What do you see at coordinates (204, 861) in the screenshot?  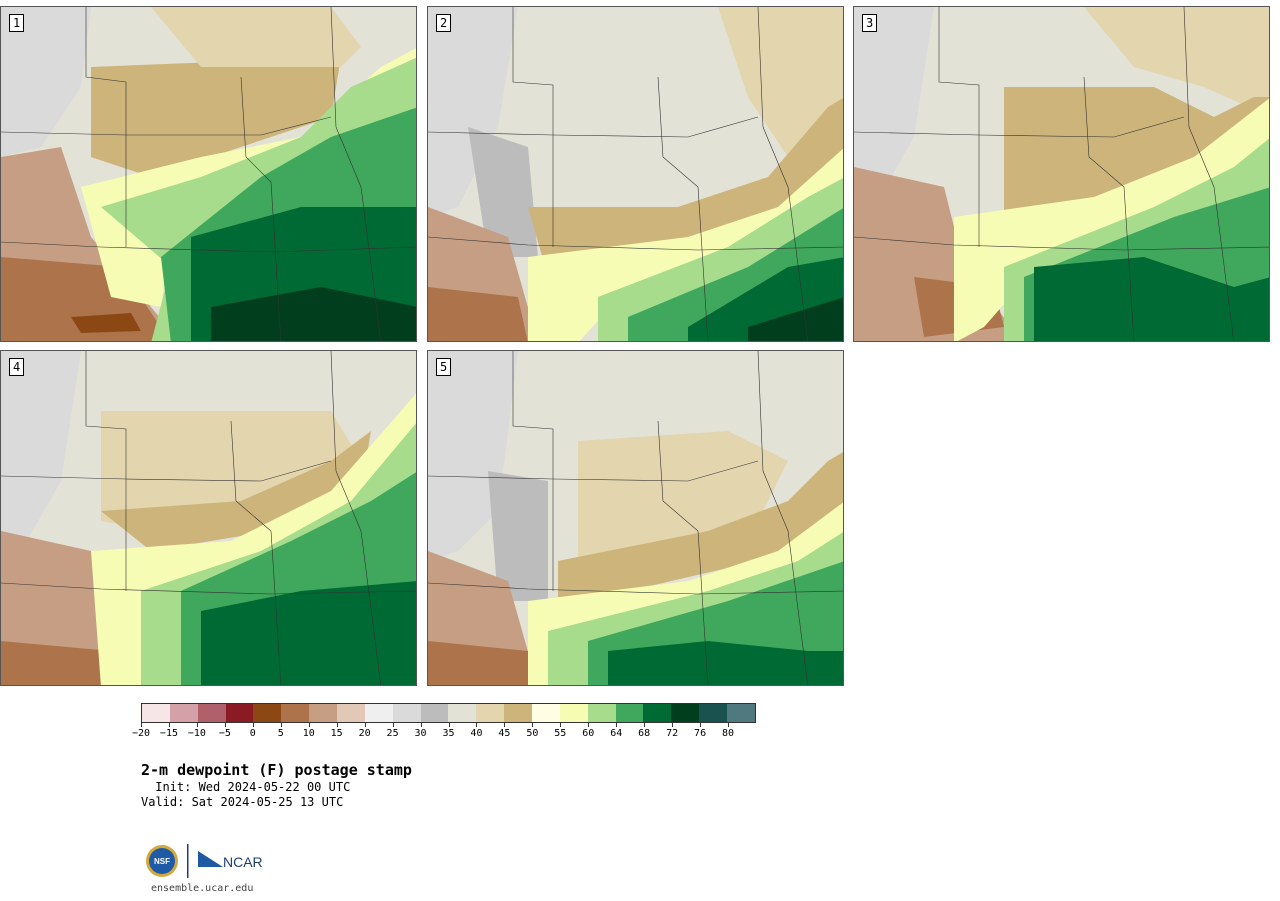 I see `nsf-ncar-logo: NSF NCAR` at bounding box center [204, 861].